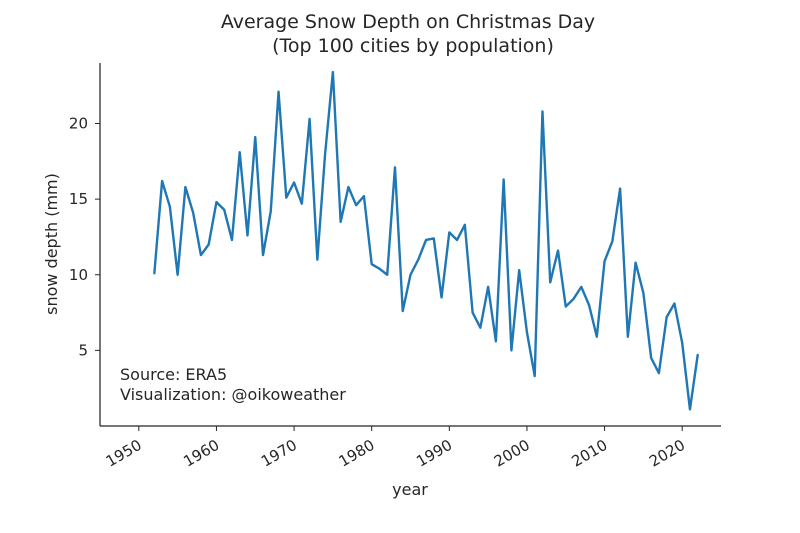 This screenshot has height=533, width=800. What do you see at coordinates (124, 453) in the screenshot?
I see `x-tick-label: 1950` at bounding box center [124, 453].